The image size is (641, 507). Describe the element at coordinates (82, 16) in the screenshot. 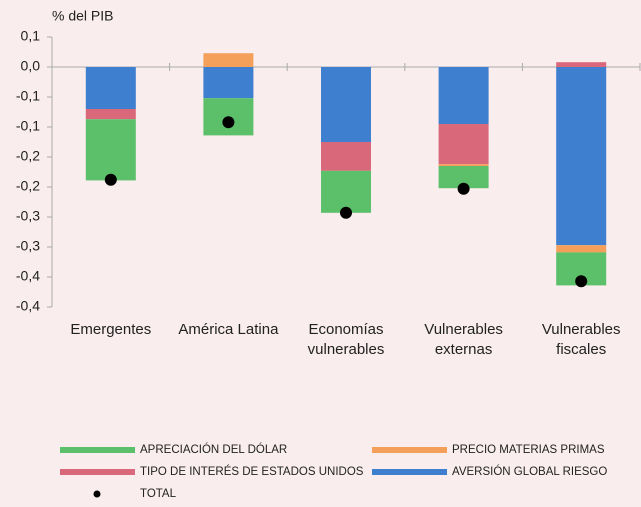

I see `y-axis-label: % del PIB` at that location.